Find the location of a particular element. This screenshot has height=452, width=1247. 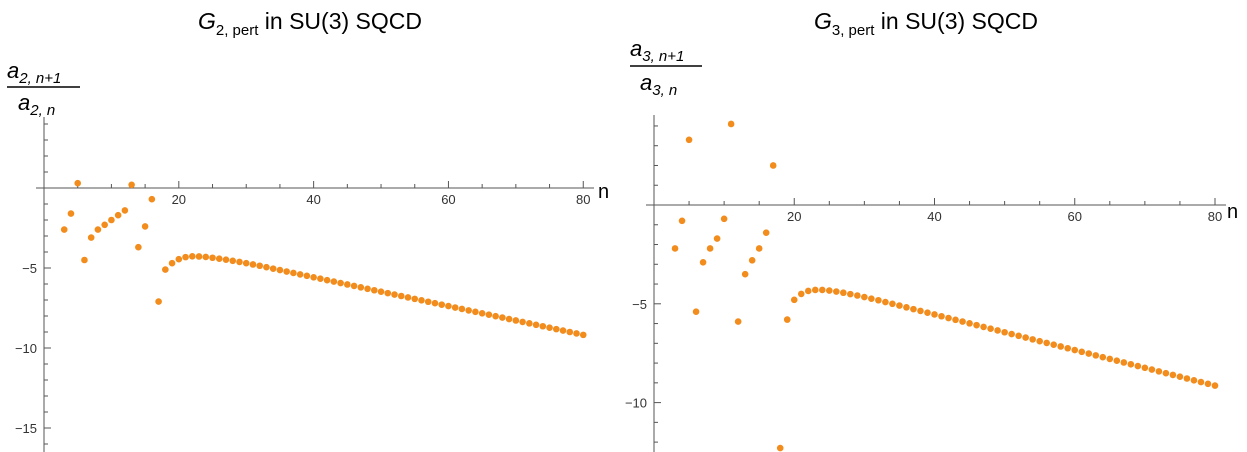

x-tick-label: 80 is located at coordinates (1215, 216).